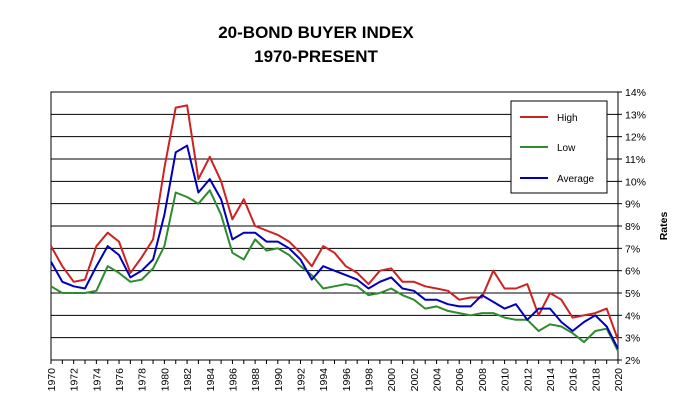 The width and height of the screenshot is (682, 413). I want to click on y-tick-label: 4%, so click(632, 316).